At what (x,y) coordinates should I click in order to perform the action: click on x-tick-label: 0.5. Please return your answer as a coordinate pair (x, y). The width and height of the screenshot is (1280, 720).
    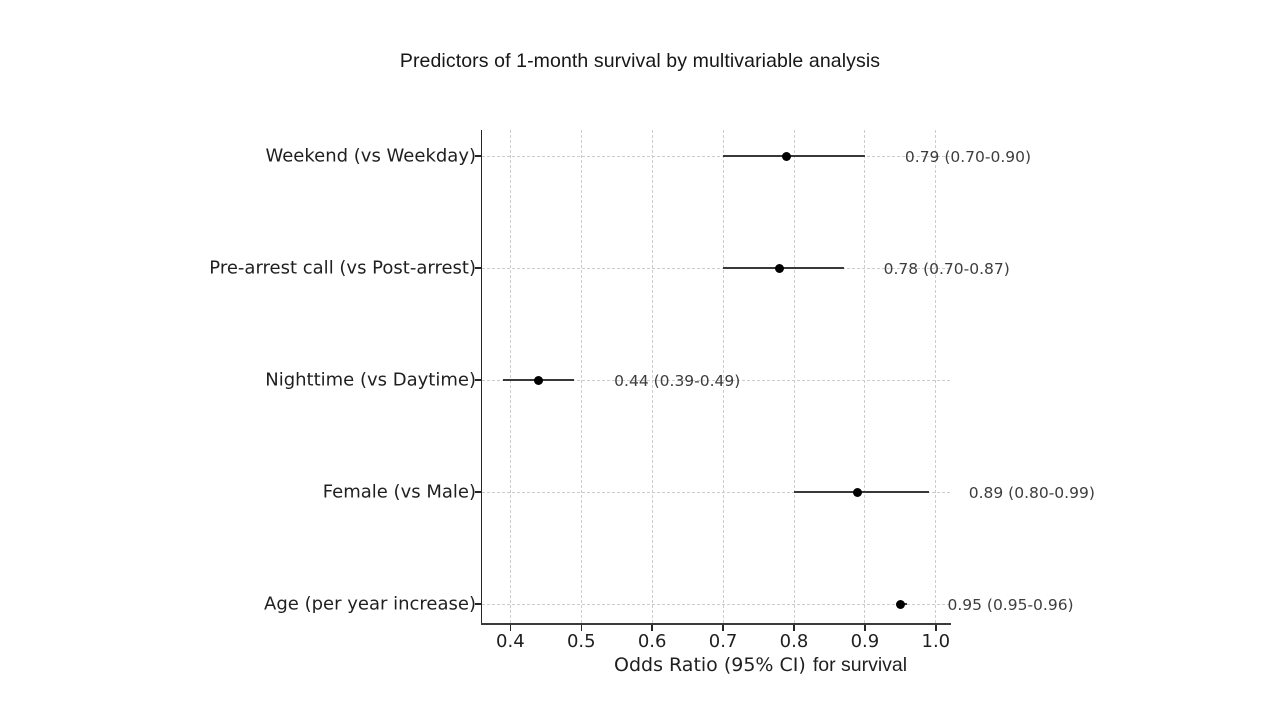
    Looking at the image, I should click on (581, 641).